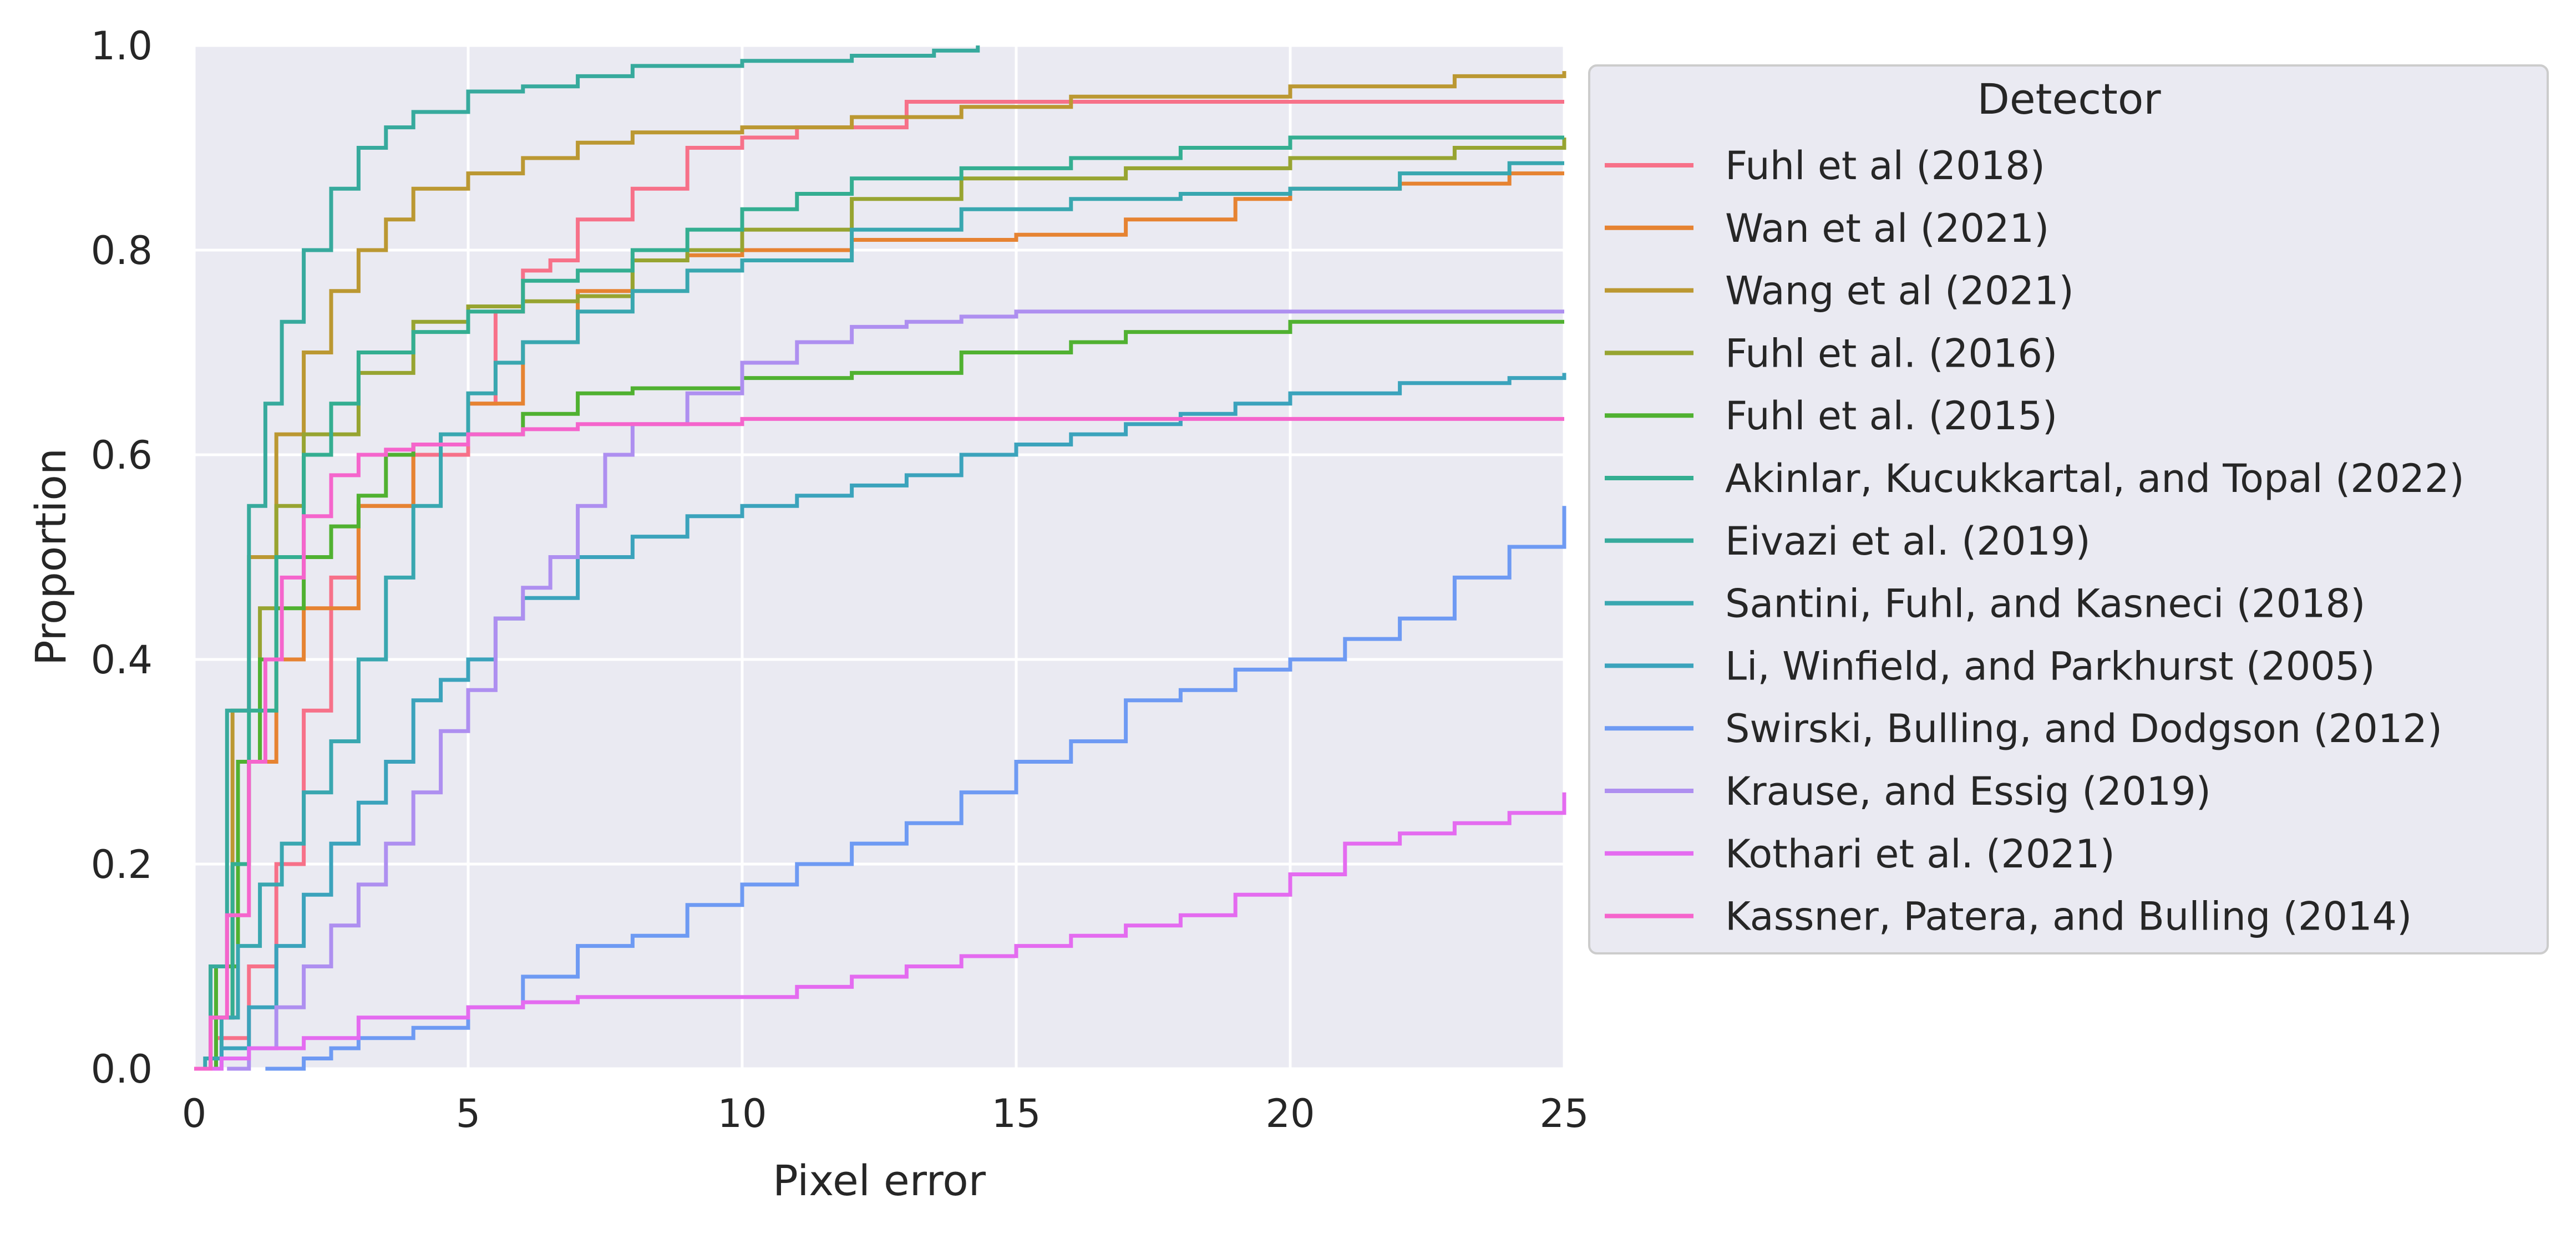 The height and width of the screenshot is (1234, 2576). Describe the element at coordinates (1899, 291) in the screenshot. I see `legend-label: Wang et al (2021)` at that location.